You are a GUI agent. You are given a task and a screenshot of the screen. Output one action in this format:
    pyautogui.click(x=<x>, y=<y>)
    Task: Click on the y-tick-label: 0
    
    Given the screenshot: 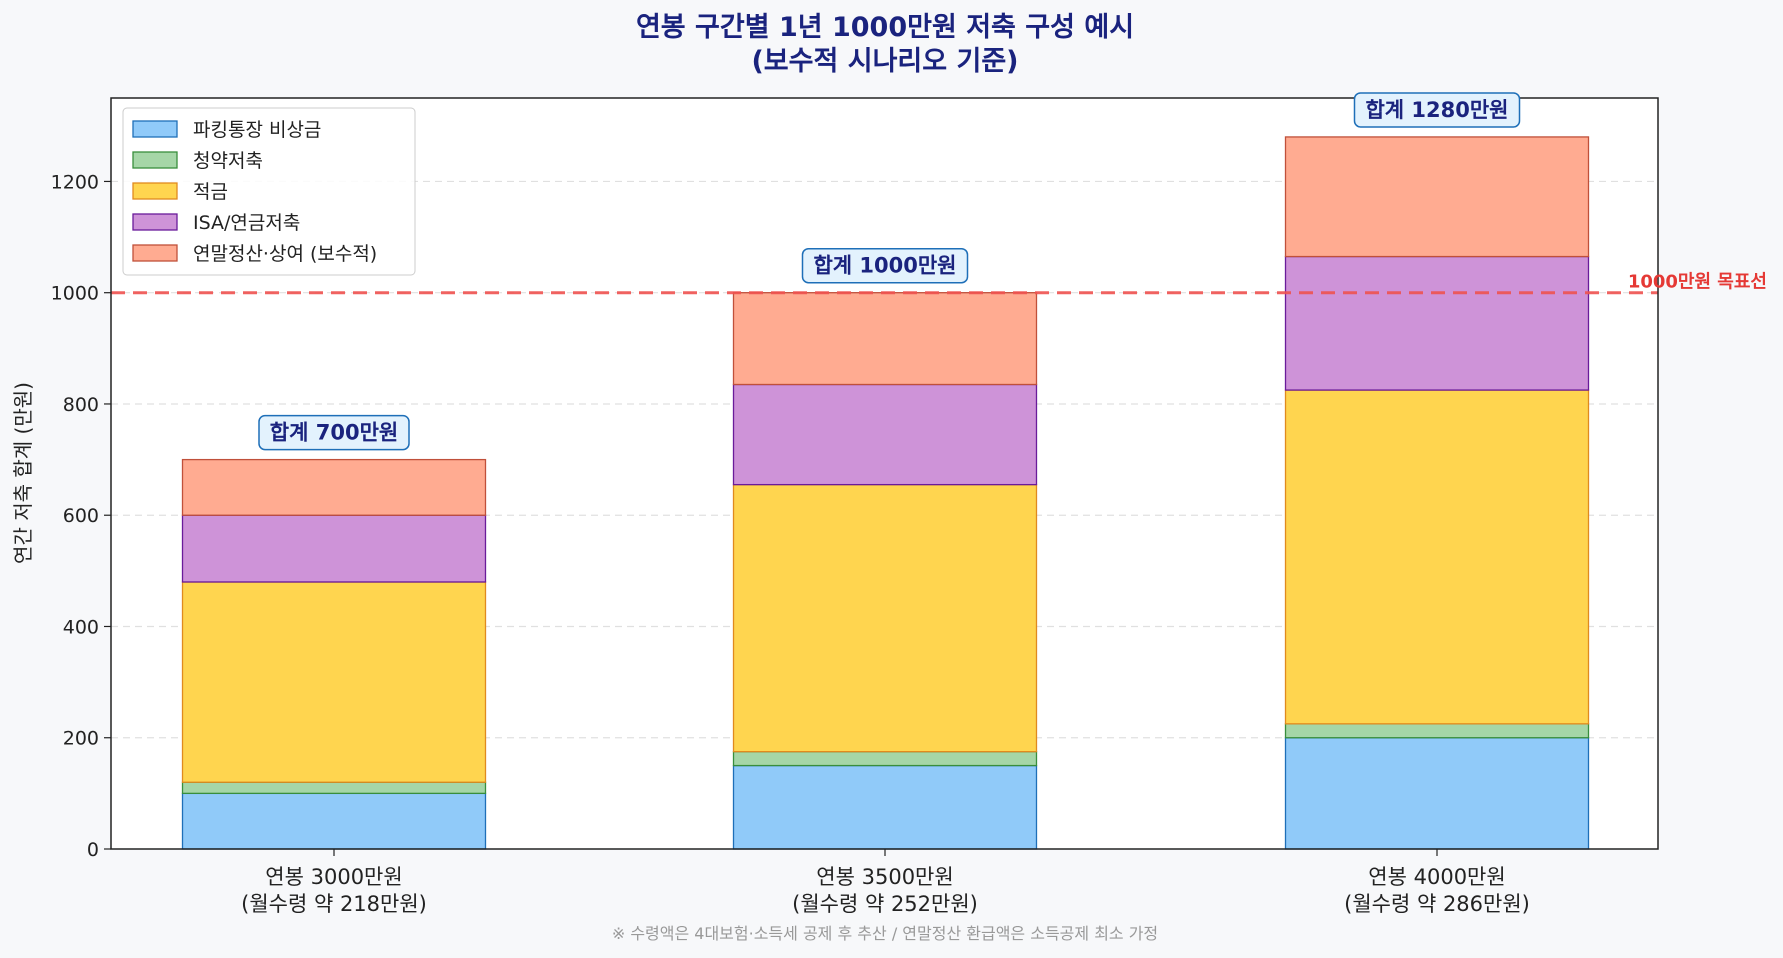 What is the action you would take?
    pyautogui.click(x=93, y=850)
    